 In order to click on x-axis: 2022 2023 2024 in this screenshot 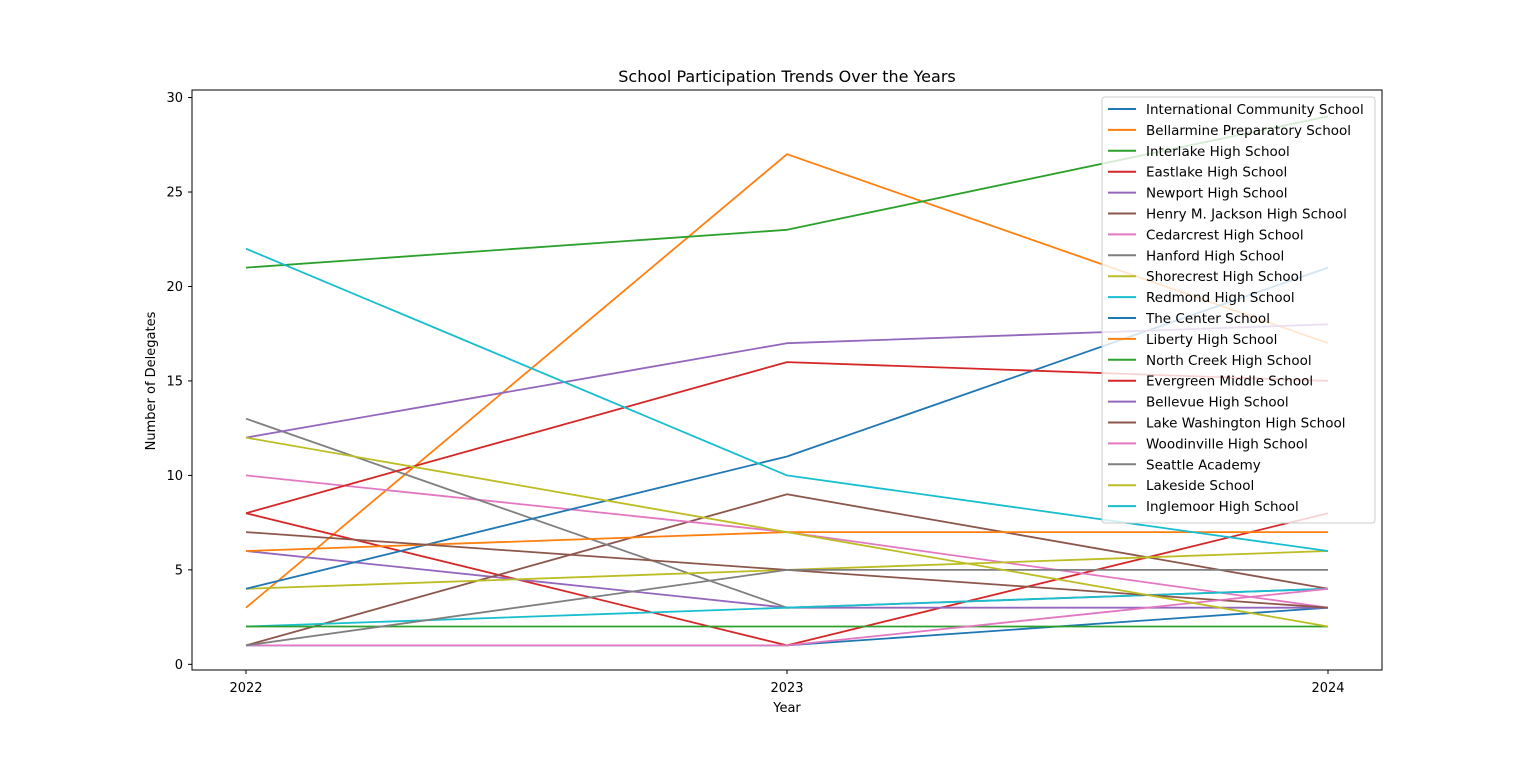, I will do `click(787, 683)`.